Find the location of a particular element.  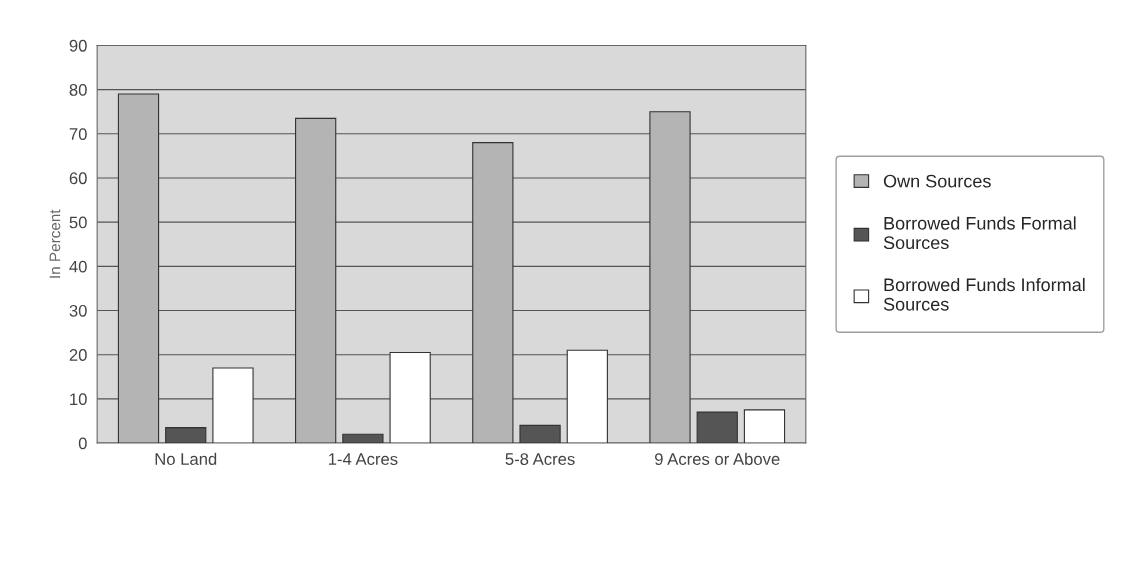

y-tick-label: 0 is located at coordinates (82, 443).